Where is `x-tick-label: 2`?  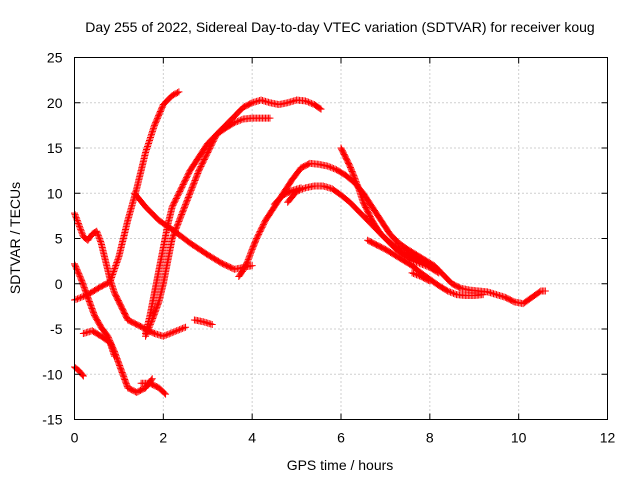 x-tick-label: 2 is located at coordinates (163, 438).